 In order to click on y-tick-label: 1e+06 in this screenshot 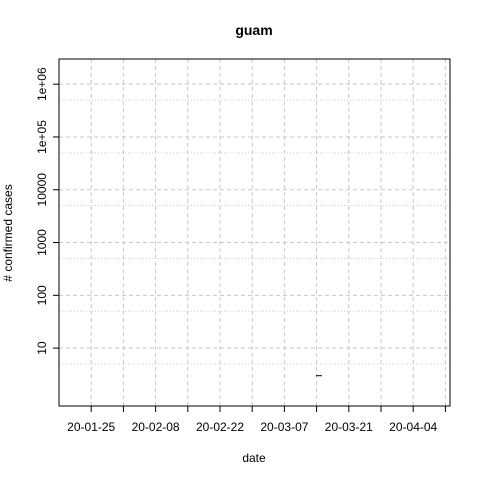, I will do `click(42, 84)`.